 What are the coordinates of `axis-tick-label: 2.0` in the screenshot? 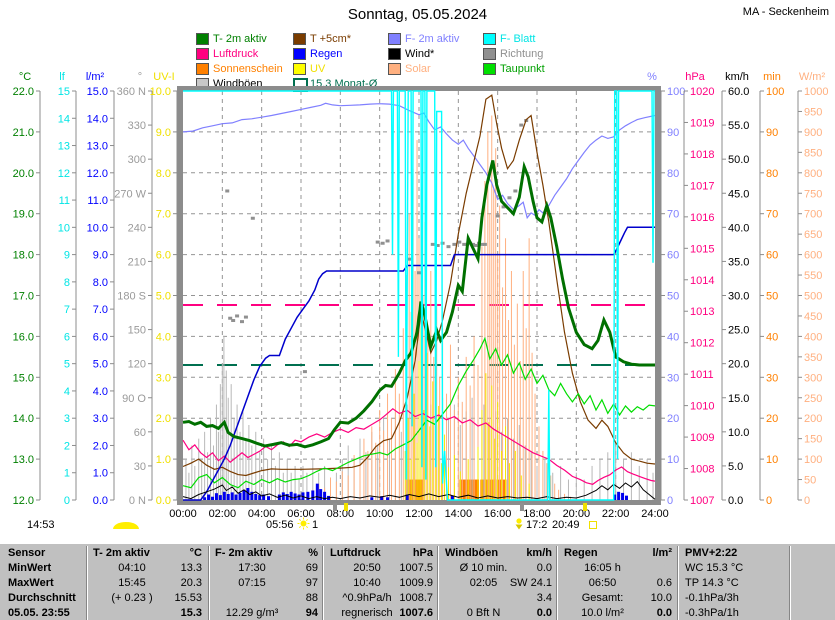 It's located at (100, 446).